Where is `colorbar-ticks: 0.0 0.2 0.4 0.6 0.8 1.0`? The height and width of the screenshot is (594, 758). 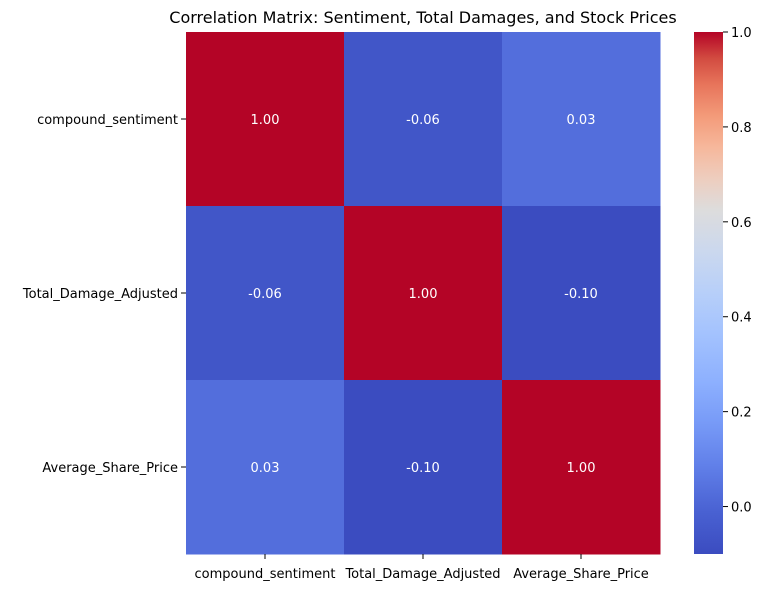 colorbar-ticks: 0.0 0.2 0.4 0.6 0.8 1.0 is located at coordinates (737, 271).